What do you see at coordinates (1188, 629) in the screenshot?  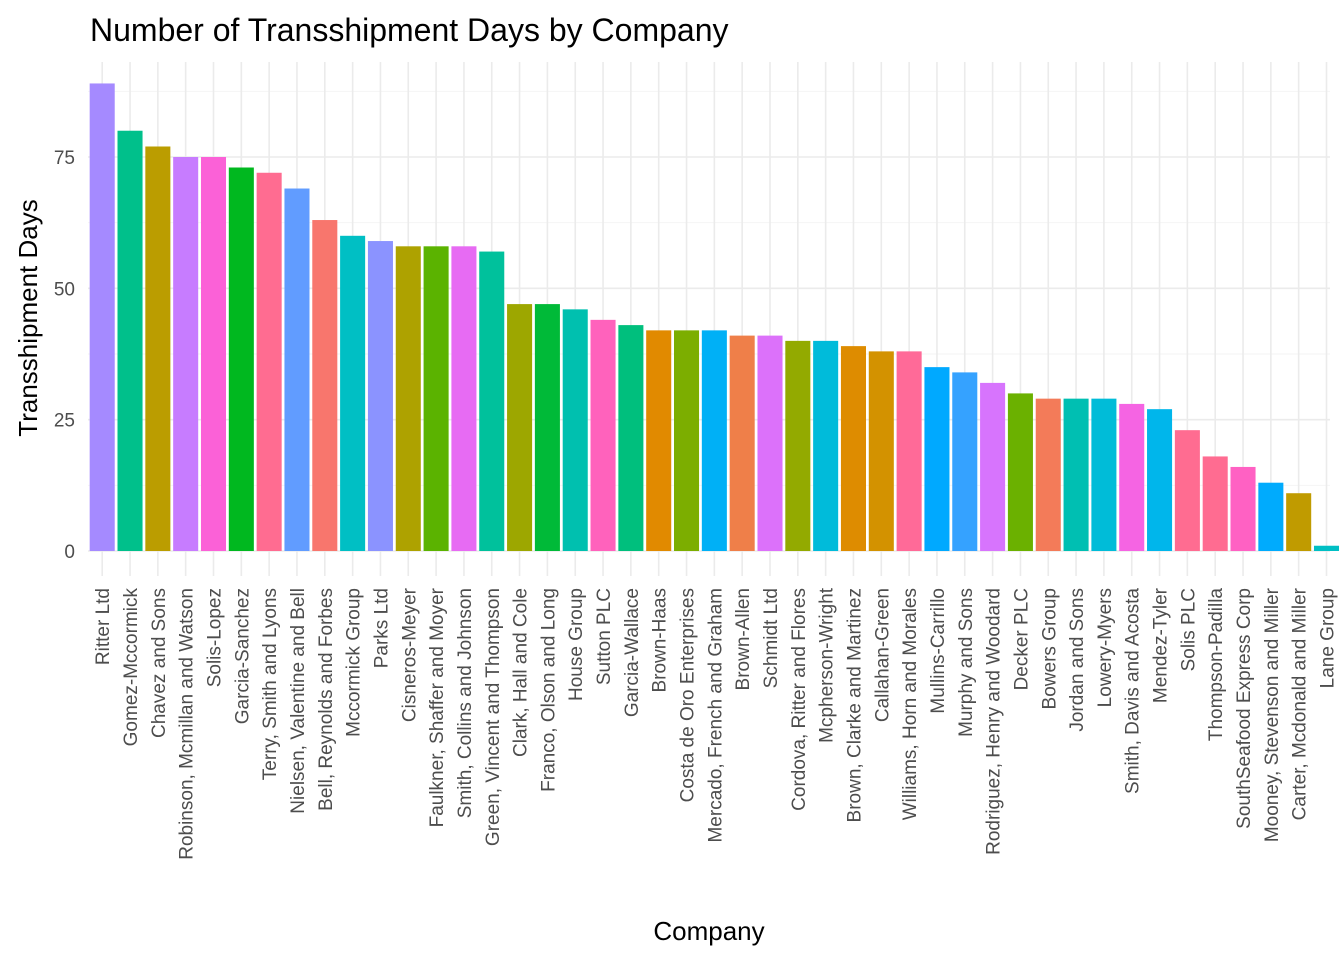 I see `x-tick-label: Solis PLC` at bounding box center [1188, 629].